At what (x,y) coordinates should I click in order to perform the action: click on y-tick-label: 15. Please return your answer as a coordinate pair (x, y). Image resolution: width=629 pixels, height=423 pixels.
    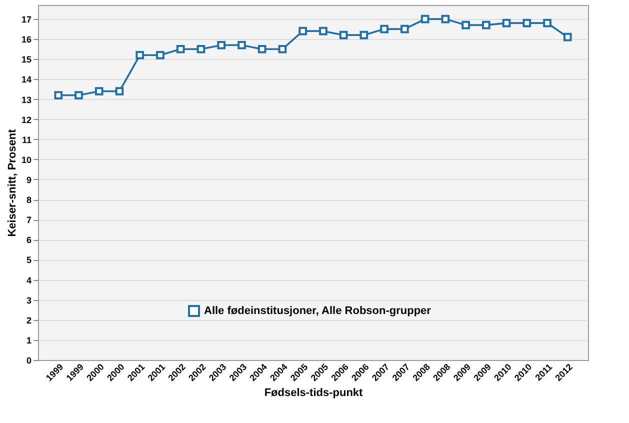
    Looking at the image, I should click on (26, 59).